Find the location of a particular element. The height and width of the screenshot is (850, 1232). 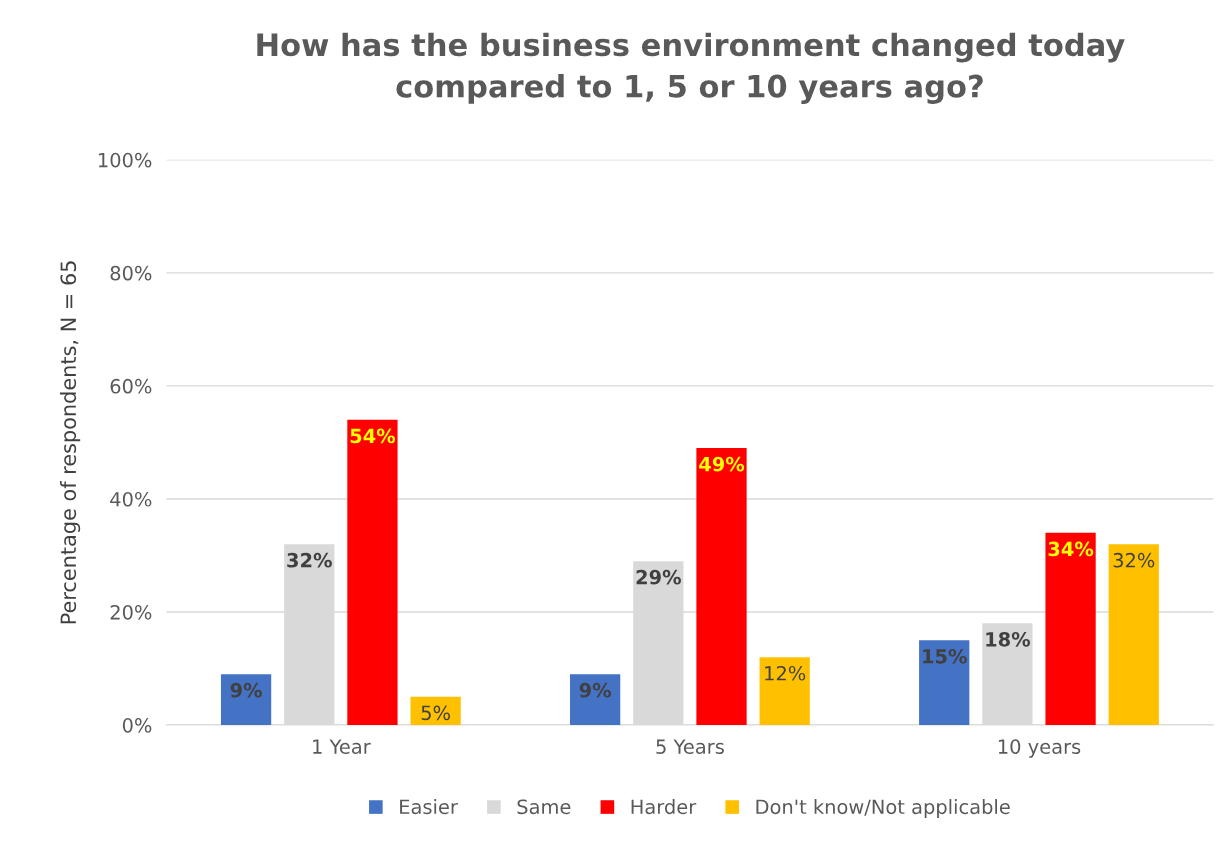

y-tick-label: 40% is located at coordinates (131, 499).